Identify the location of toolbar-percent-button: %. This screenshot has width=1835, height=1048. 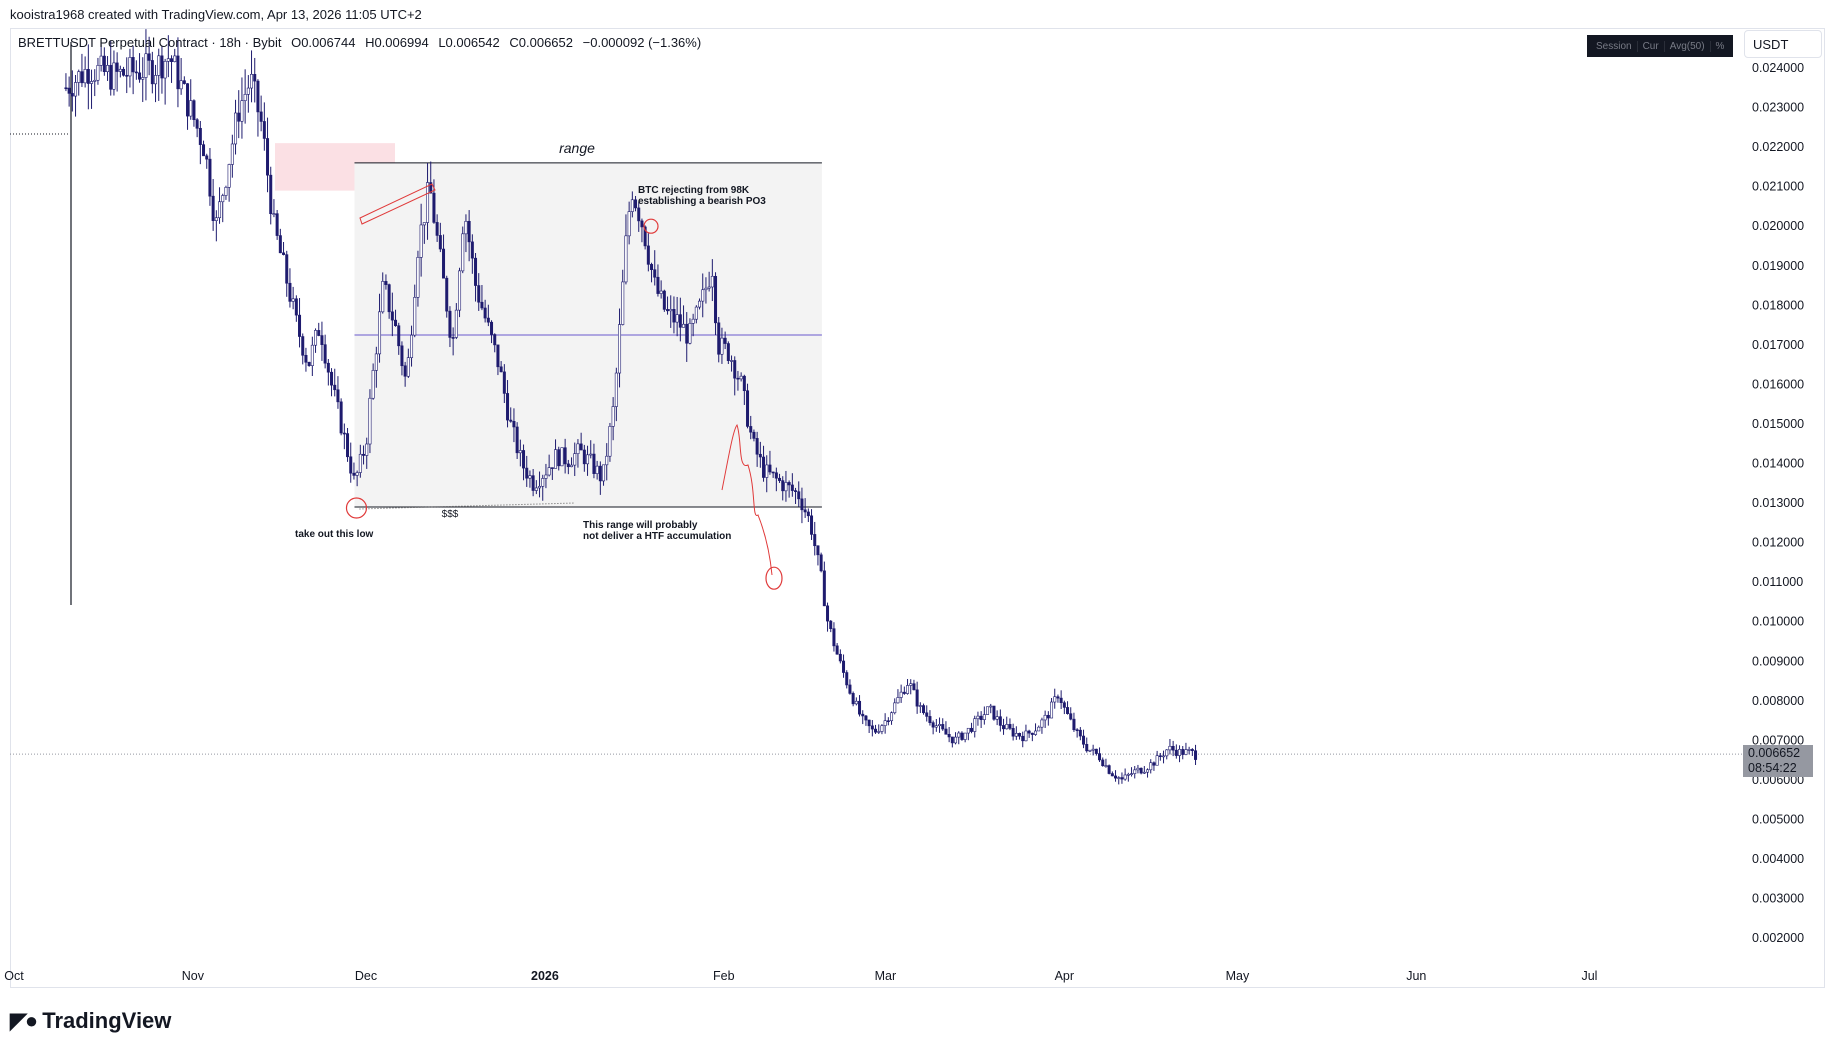
(1720, 46).